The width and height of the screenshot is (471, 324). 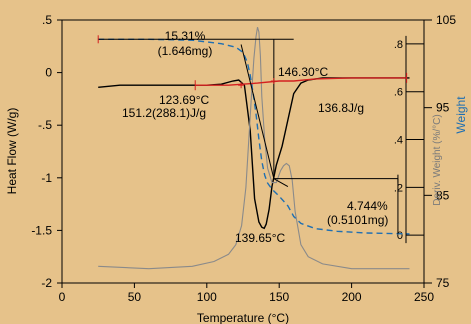 I want to click on x-tick-label: 200, so click(x=352, y=297).